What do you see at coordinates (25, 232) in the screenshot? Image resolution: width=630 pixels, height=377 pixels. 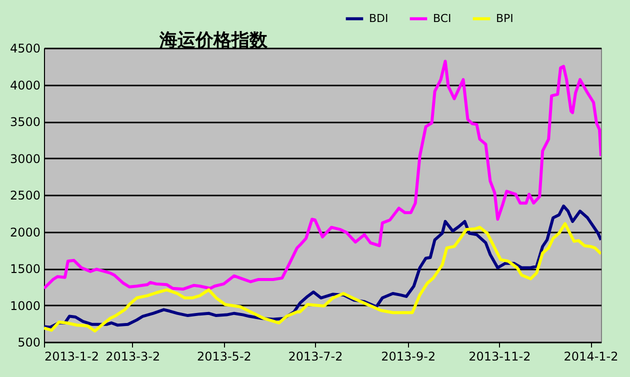 I see `y-tick-label: 2000` at bounding box center [25, 232].